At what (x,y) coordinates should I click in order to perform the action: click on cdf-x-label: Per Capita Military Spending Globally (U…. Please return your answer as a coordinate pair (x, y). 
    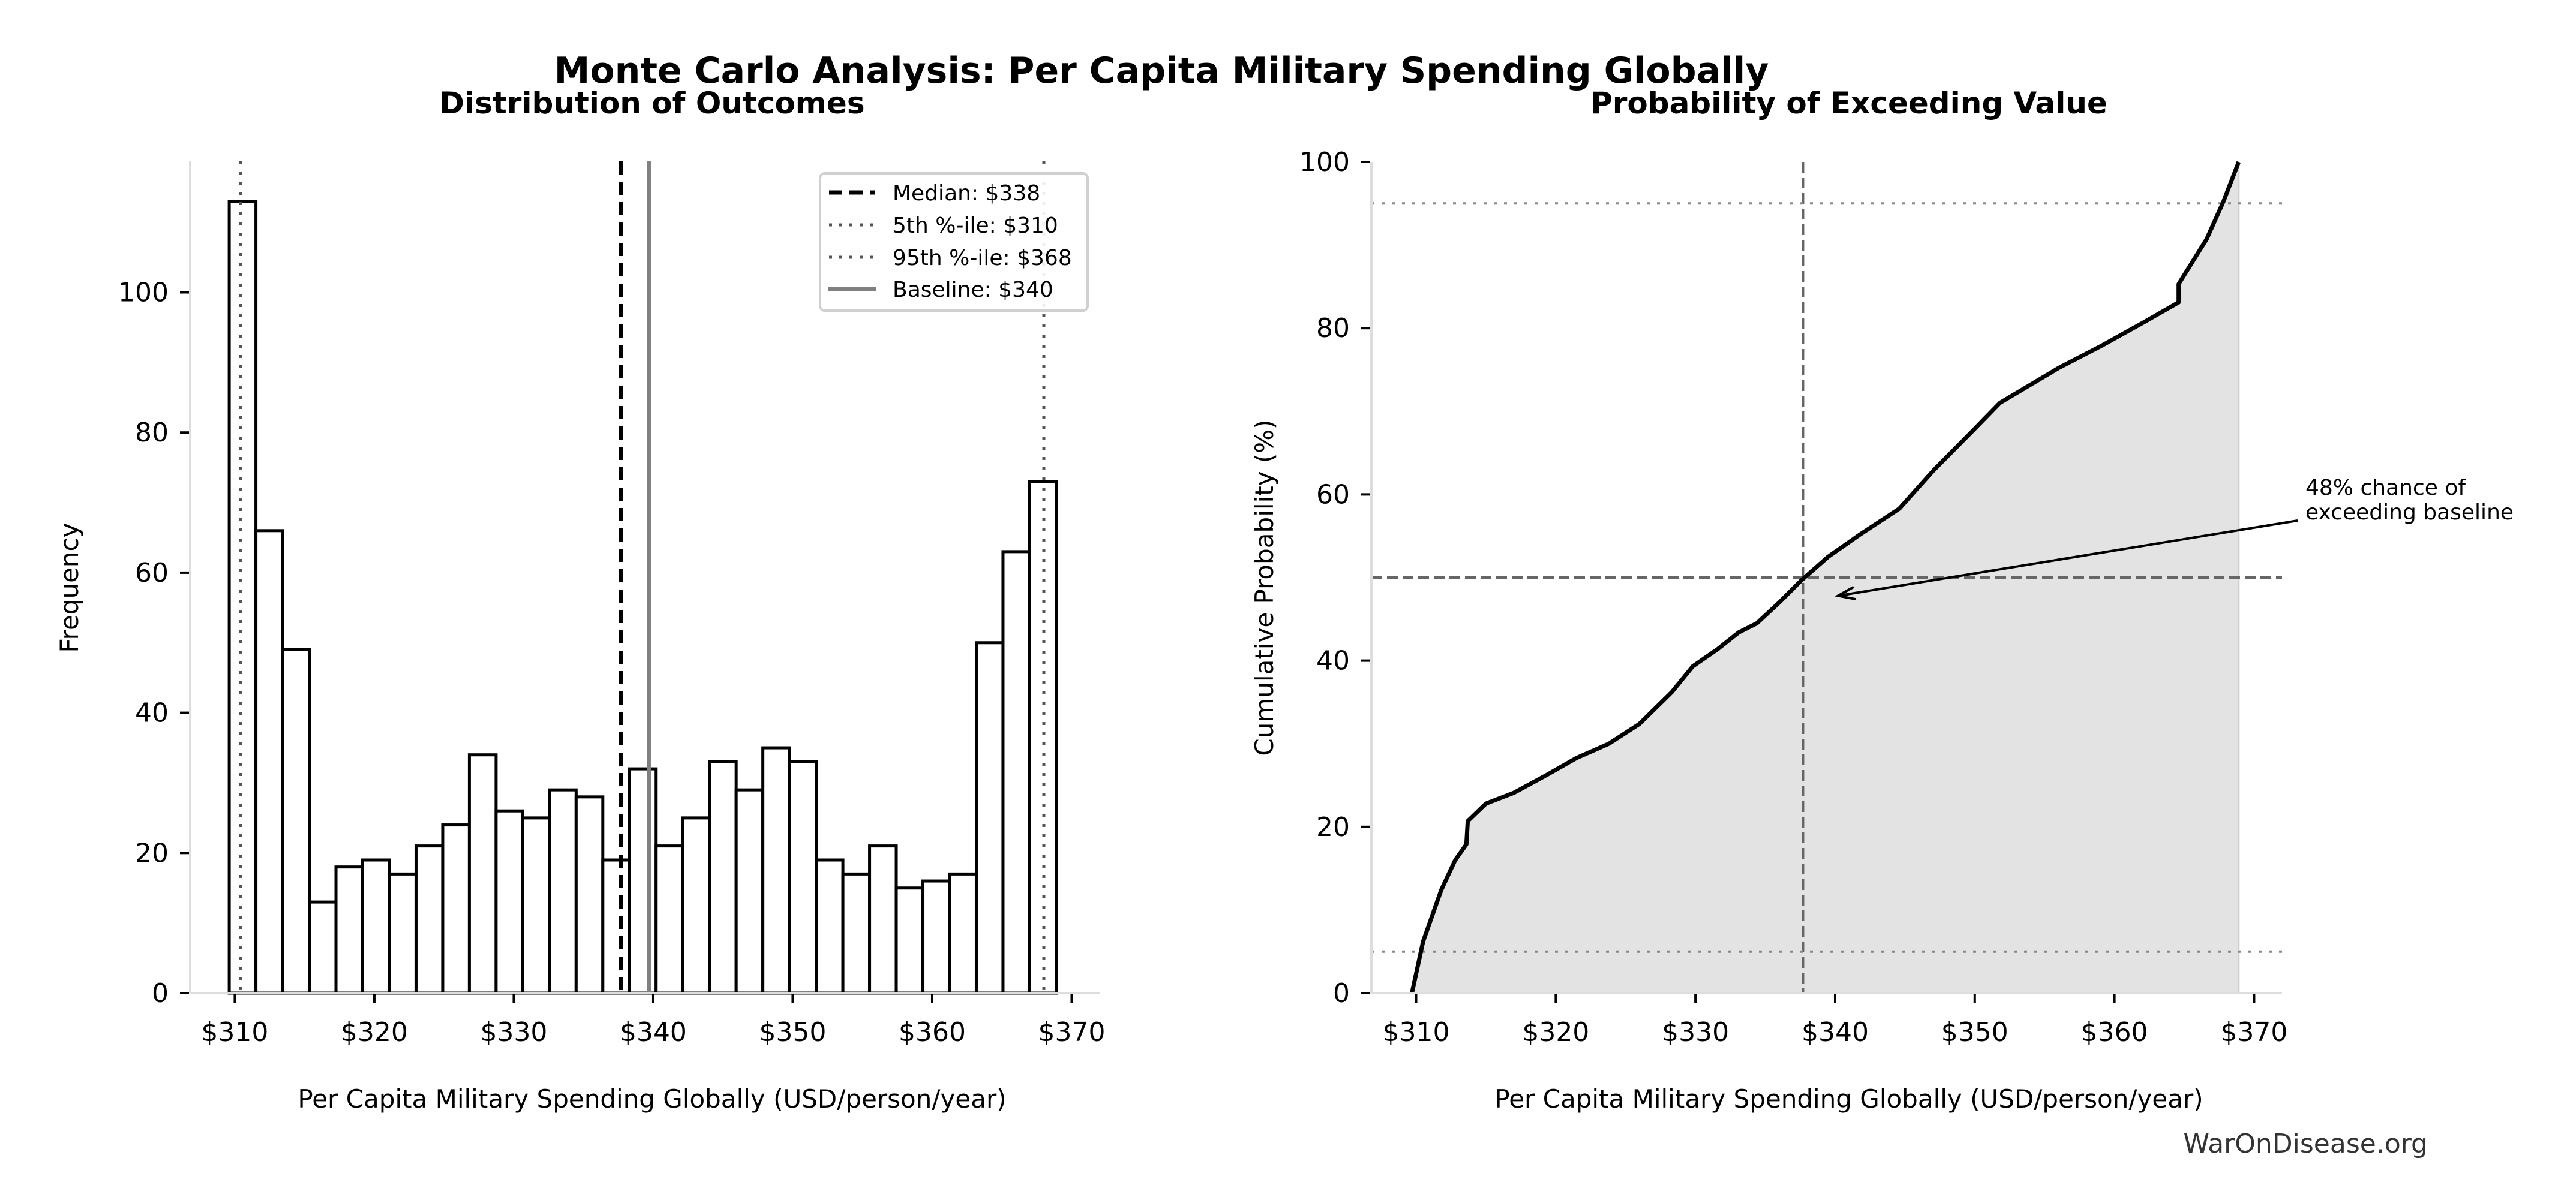
    Looking at the image, I should click on (1849, 1099).